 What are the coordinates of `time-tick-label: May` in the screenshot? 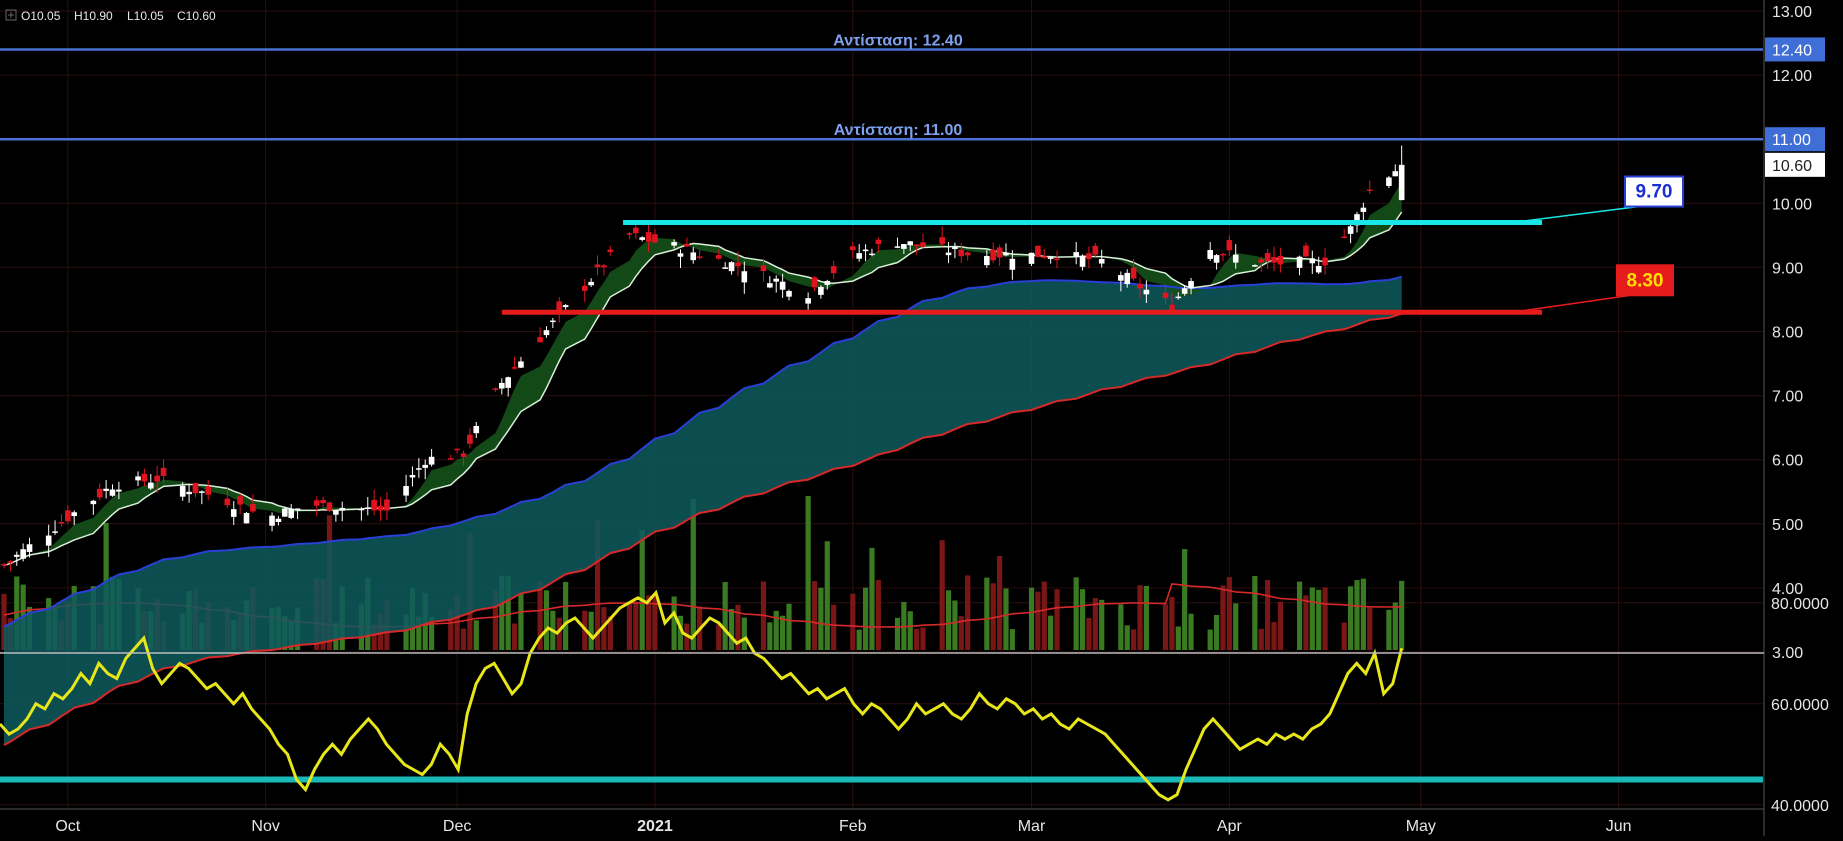 It's located at (1421, 826).